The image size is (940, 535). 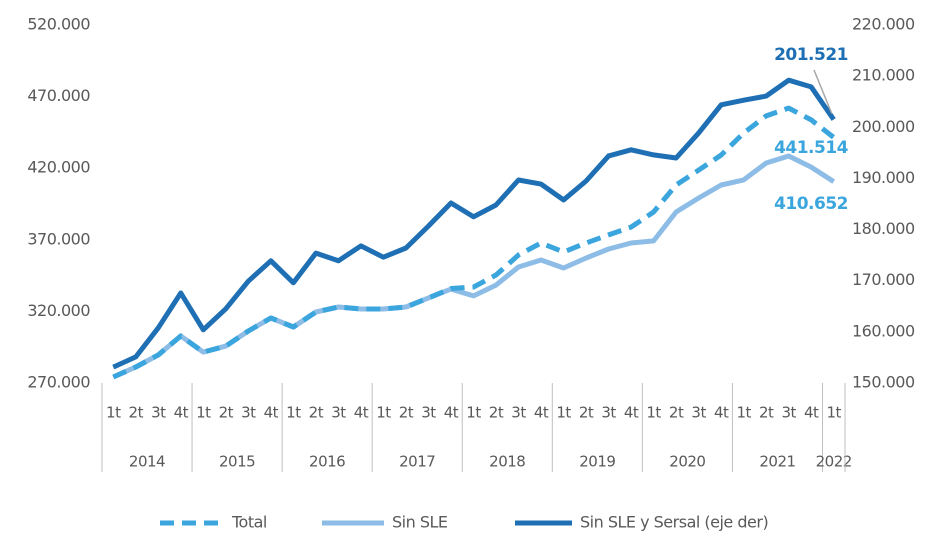 What do you see at coordinates (597, 462) in the screenshot?
I see `x-group-label: 2019` at bounding box center [597, 462].